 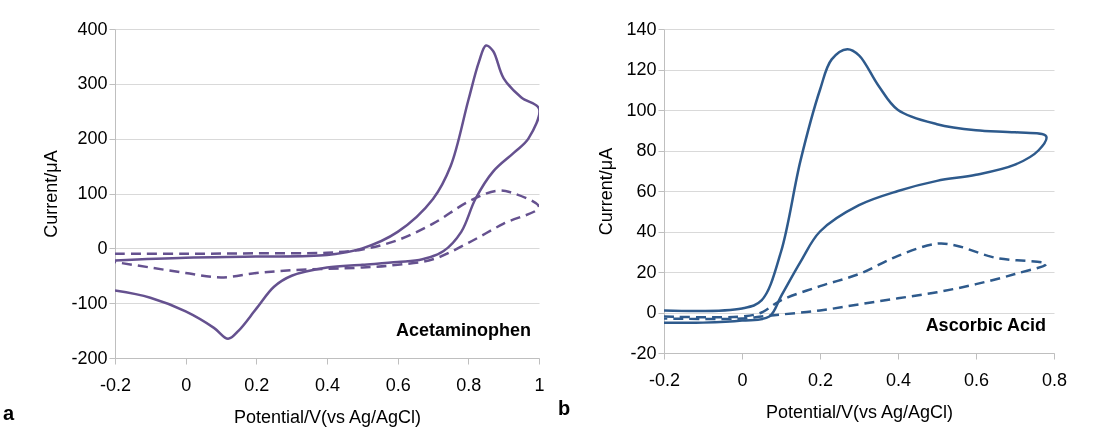 I want to click on y-tick-label: 80, so click(x=646, y=150).